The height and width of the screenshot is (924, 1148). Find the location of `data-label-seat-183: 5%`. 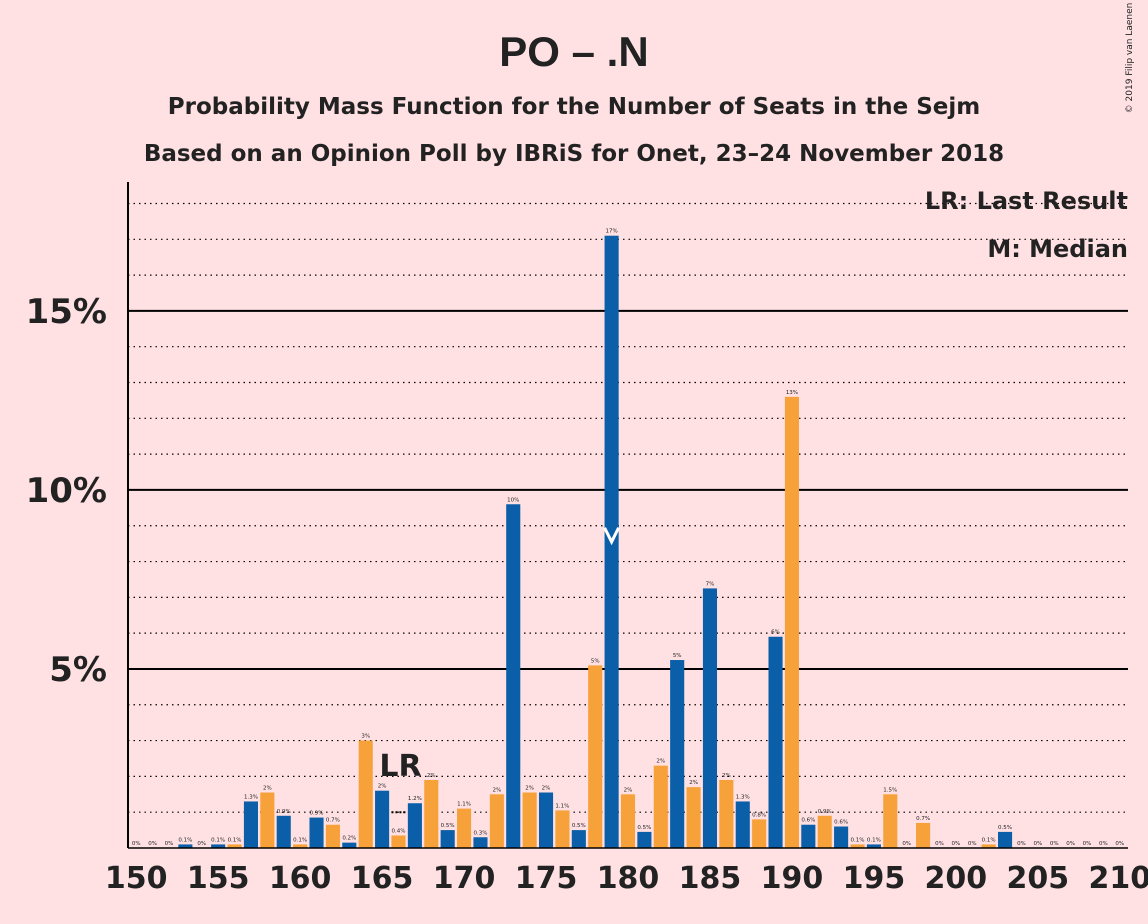

data-label-seat-183: 5% is located at coordinates (677, 656).